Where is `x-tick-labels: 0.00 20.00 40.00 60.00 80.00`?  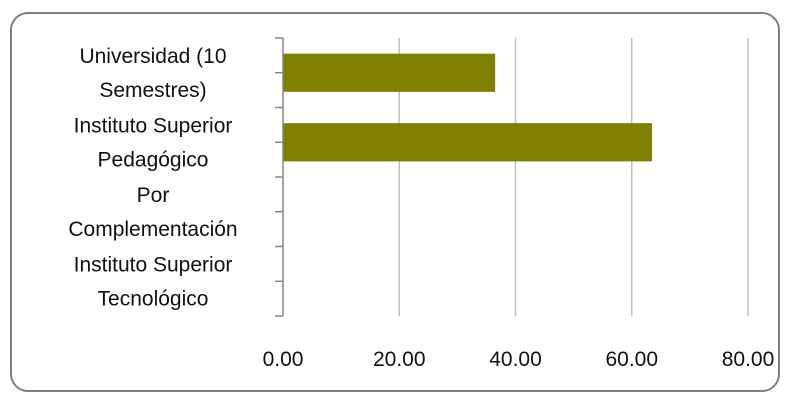 x-tick-labels: 0.00 20.00 40.00 60.00 80.00 is located at coordinates (519, 359).